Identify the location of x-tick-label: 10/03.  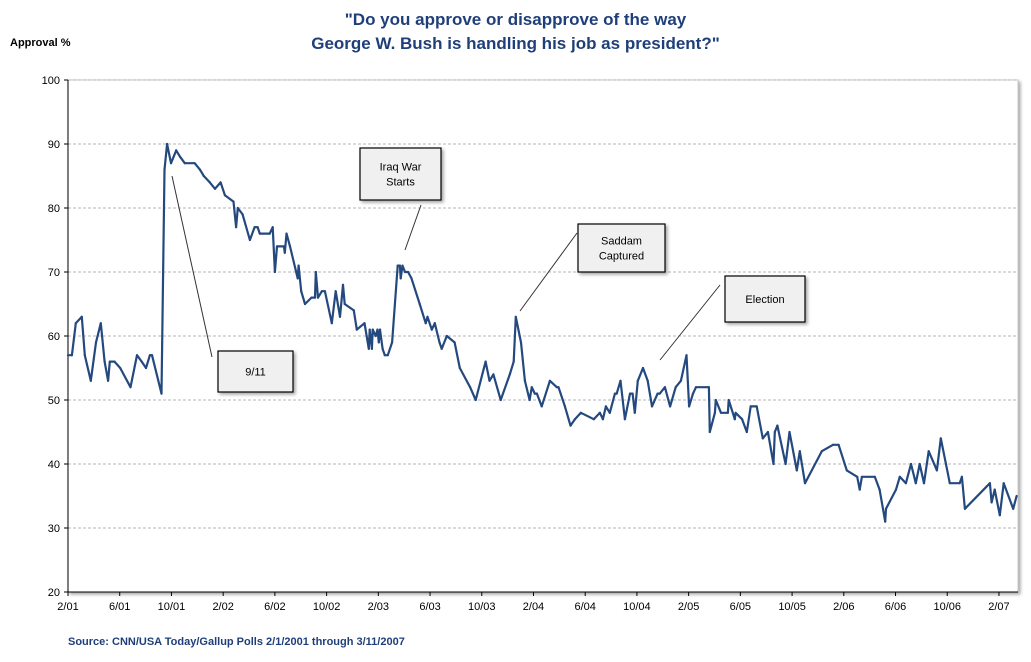
(482, 607).